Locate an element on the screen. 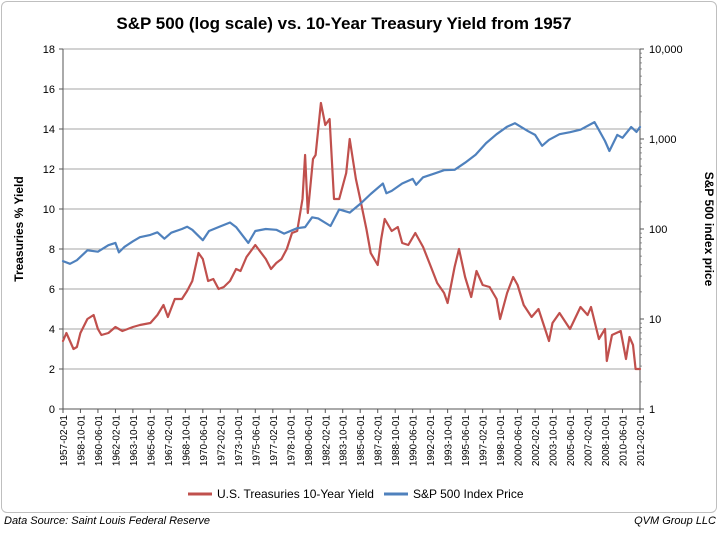  y-tick-label: 16 is located at coordinates (49, 90).